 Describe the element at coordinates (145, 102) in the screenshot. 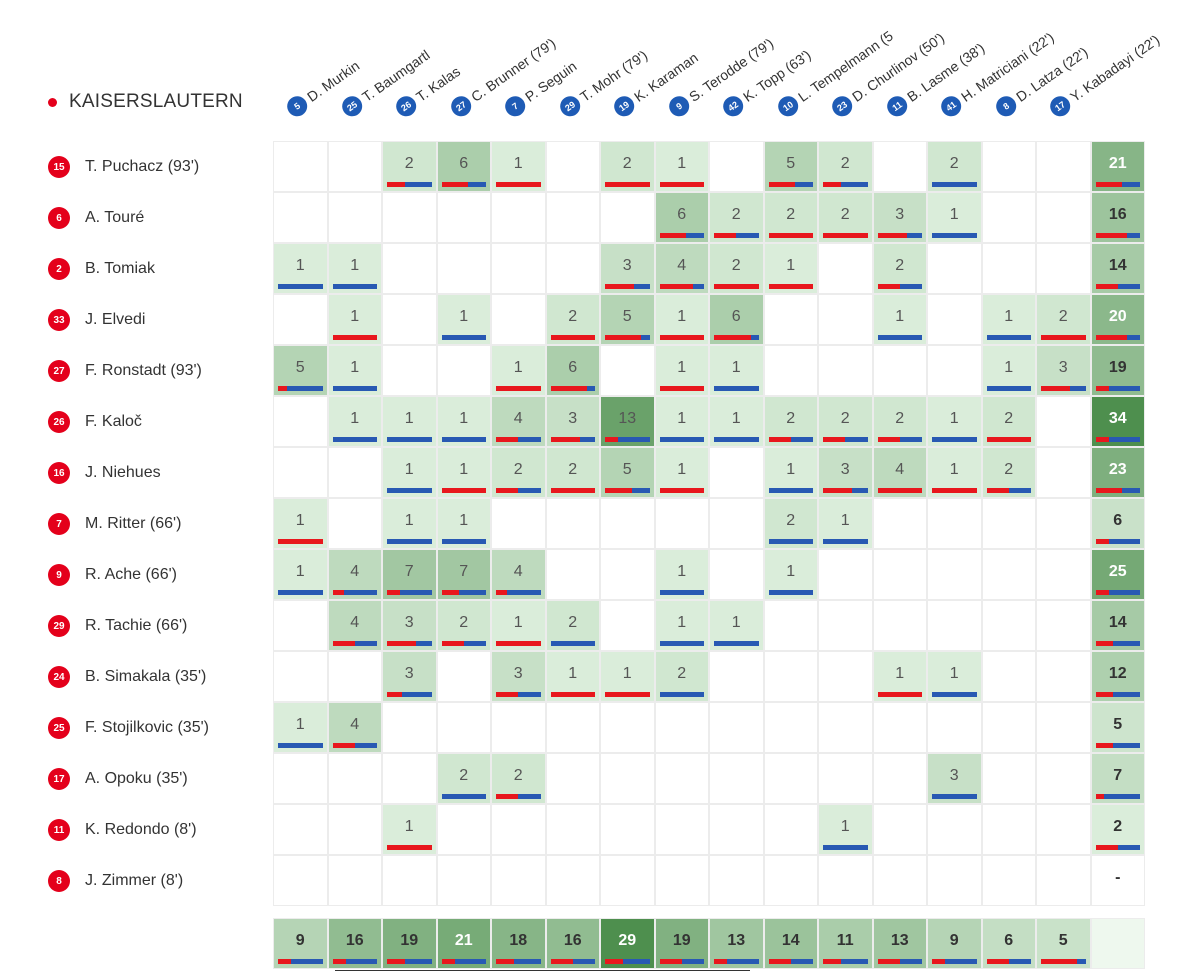

I see `team-label: KAISERSLAUTERN` at that location.